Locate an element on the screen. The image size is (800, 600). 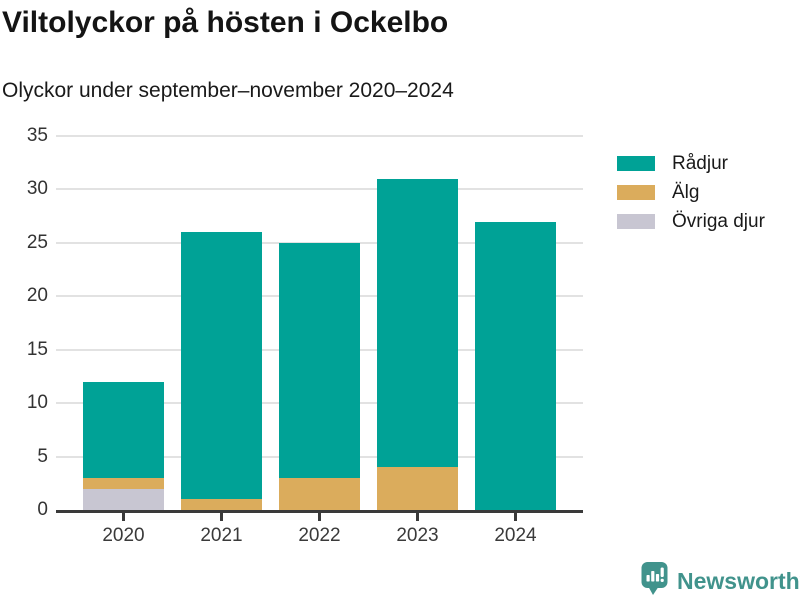
x-axis-tick-2023 is located at coordinates (417, 517).